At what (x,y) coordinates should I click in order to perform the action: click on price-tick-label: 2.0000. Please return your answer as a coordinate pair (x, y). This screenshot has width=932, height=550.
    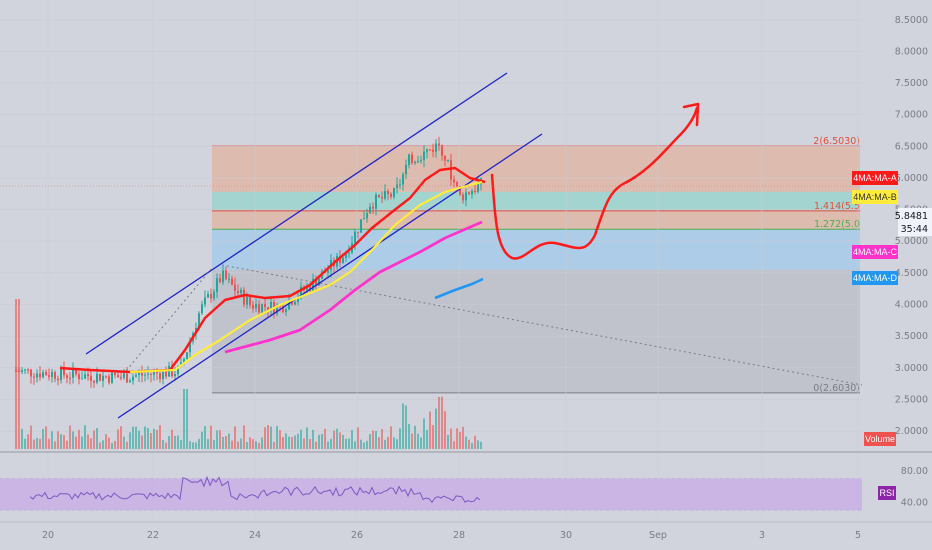
    Looking at the image, I should click on (911, 431).